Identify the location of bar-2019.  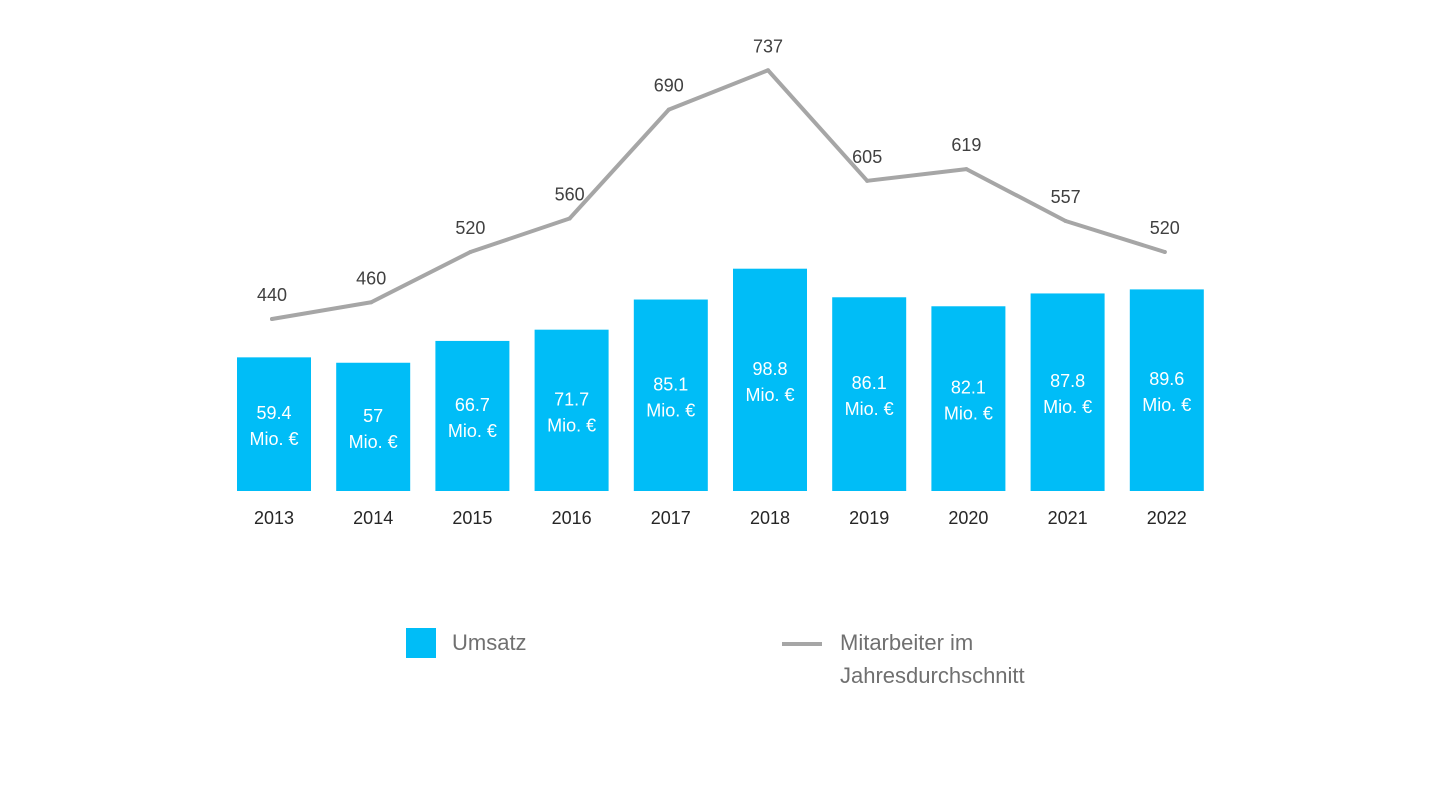
(869, 394).